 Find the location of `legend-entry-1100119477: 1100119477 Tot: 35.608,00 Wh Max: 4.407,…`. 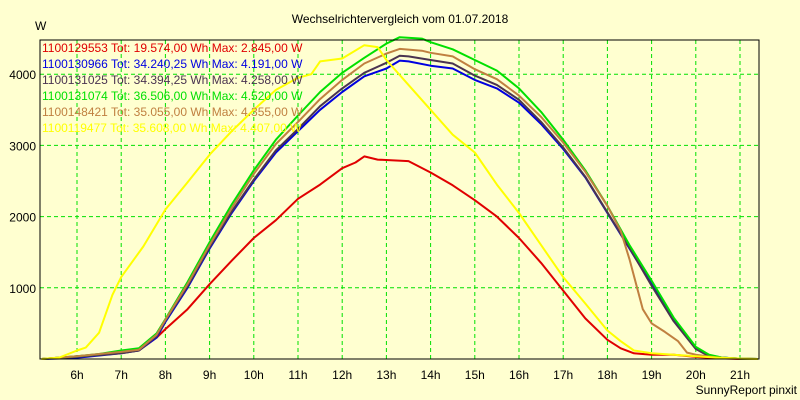

legend-entry-1100119477: 1100119477 Tot: 35.608,00 Wh Max: 4.407,… is located at coordinates (172, 128).